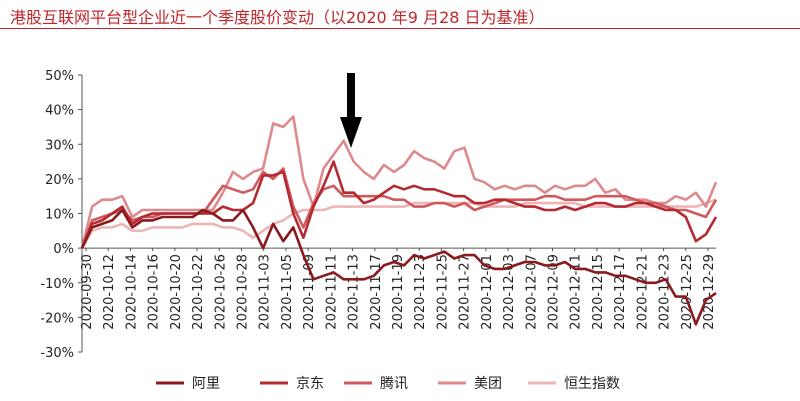 This screenshot has width=800, height=401. Describe the element at coordinates (351, 96) in the screenshot. I see `arrow-shaft` at that location.